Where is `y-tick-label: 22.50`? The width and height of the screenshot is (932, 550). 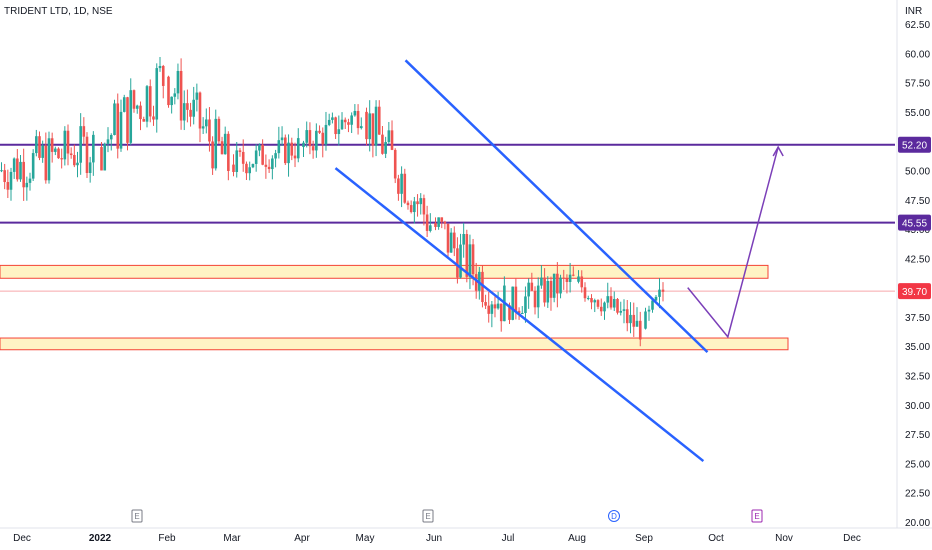 y-tick-label: 22.50 is located at coordinates (917, 494).